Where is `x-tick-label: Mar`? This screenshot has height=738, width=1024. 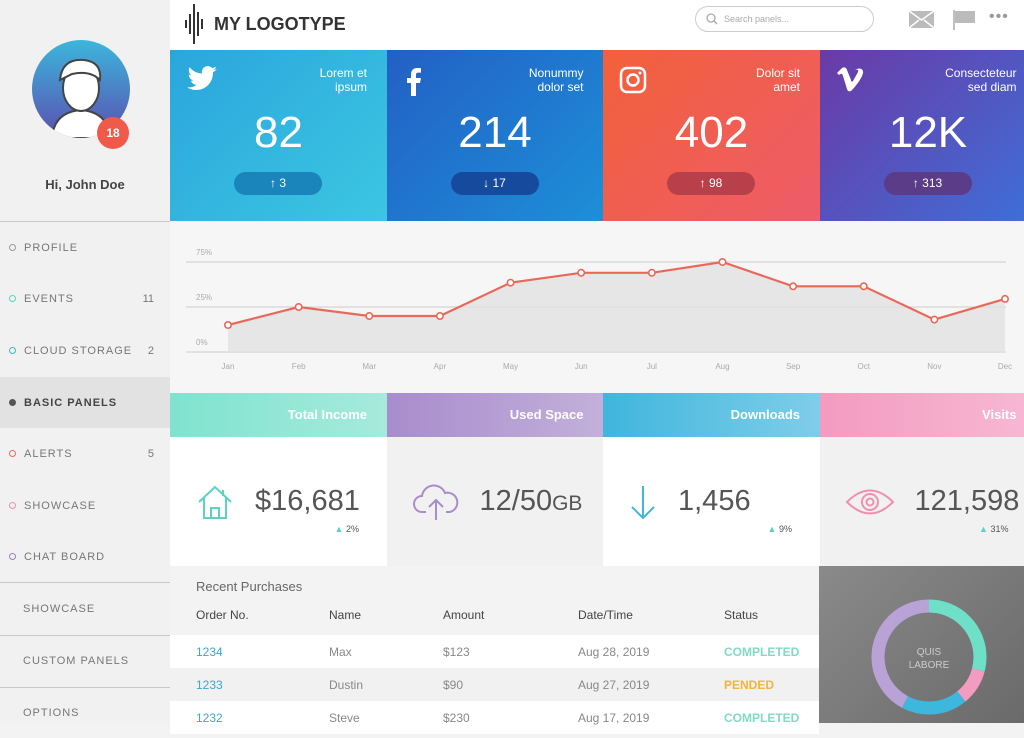
x-tick-label: Mar is located at coordinates (369, 366).